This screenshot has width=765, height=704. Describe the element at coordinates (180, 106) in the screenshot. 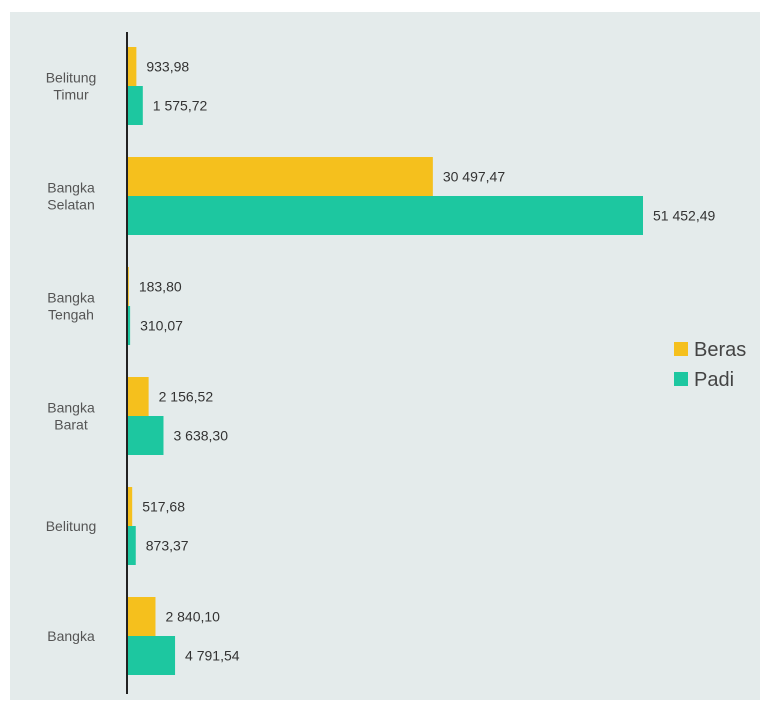

I see `value-label-padi: 1 575,72` at that location.